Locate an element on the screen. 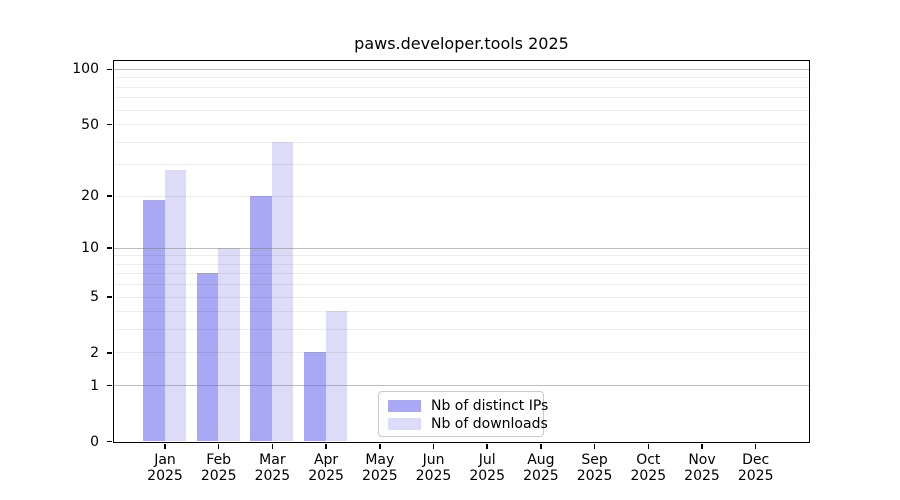  ips-swatch is located at coordinates (404, 406).